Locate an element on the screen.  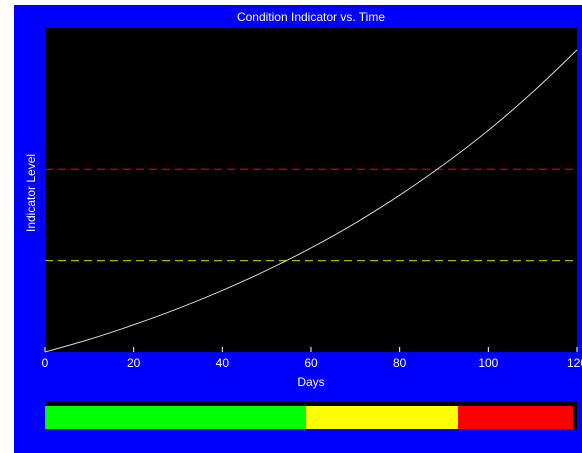
x-tick-label: 100 is located at coordinates (488, 363).